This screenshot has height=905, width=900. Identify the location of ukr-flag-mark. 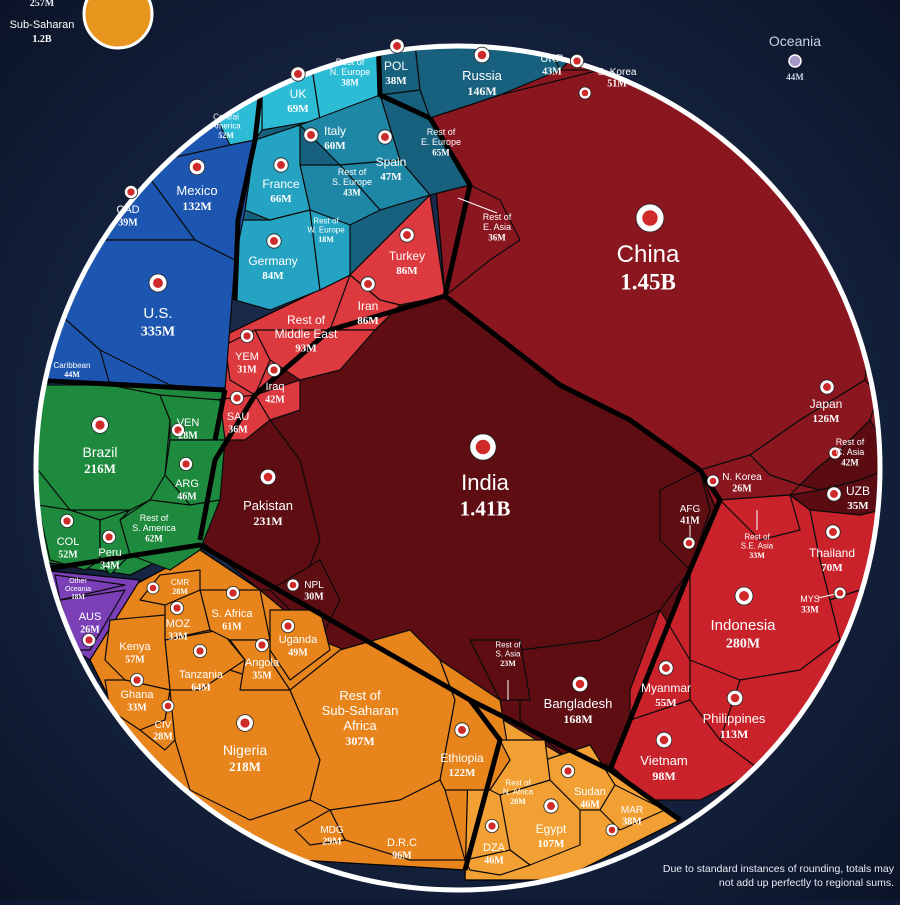
(577, 61).